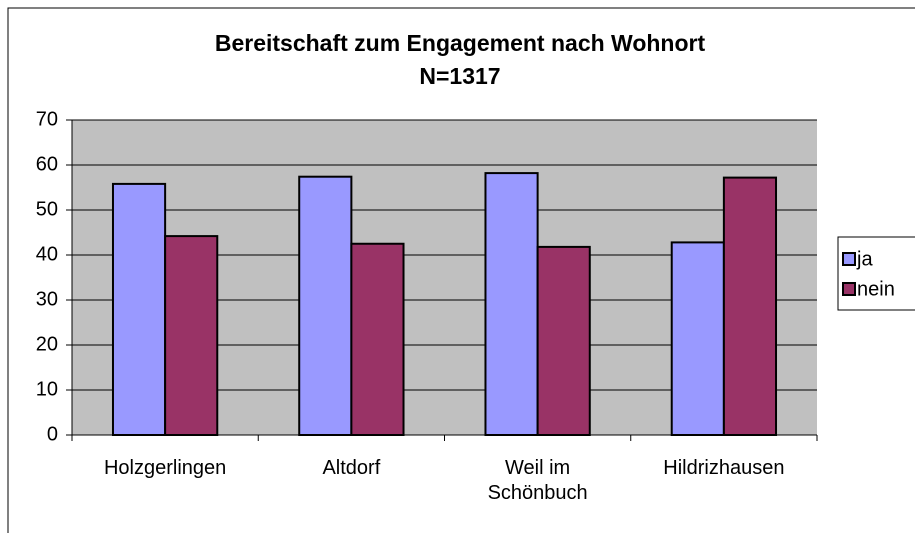 The height and width of the screenshot is (533, 915). Describe the element at coordinates (47, 209) in the screenshot. I see `y-tick-label: 50` at that location.